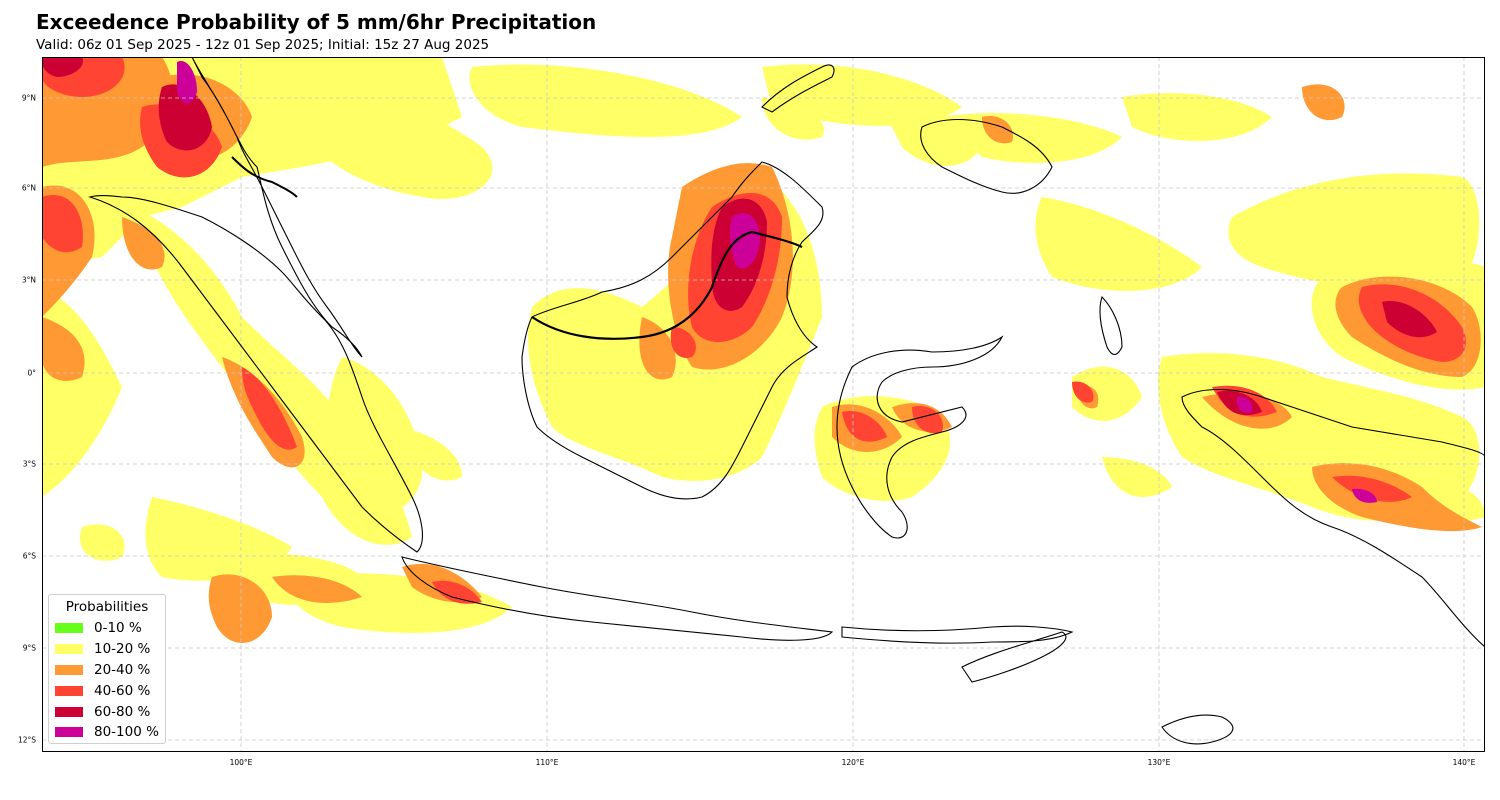 The height and width of the screenshot is (800, 1500). Describe the element at coordinates (26, 740) in the screenshot. I see `lat-label-12s: 12°S` at that location.